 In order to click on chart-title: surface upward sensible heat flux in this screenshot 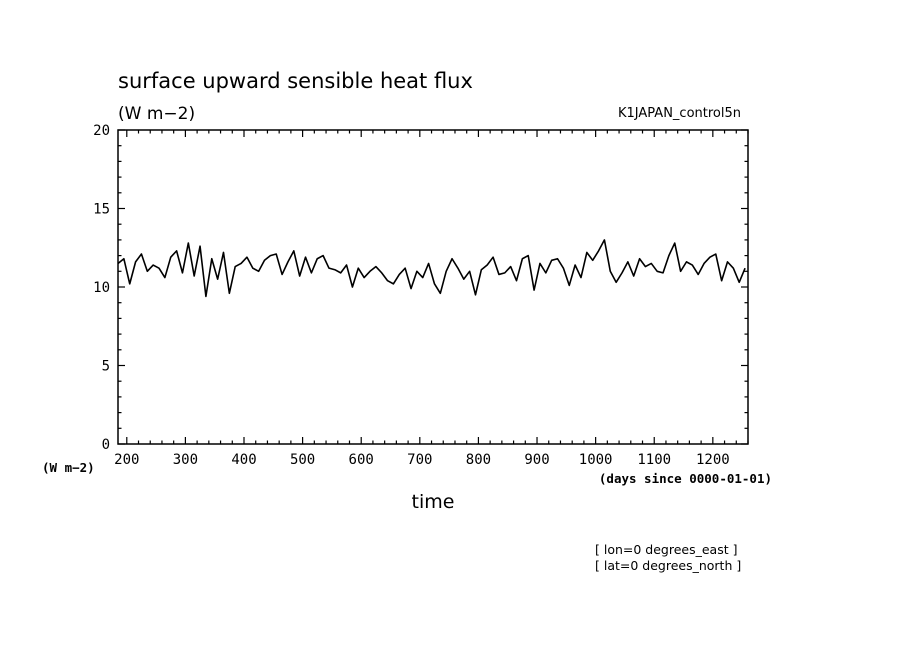, I will do `click(295, 81)`.